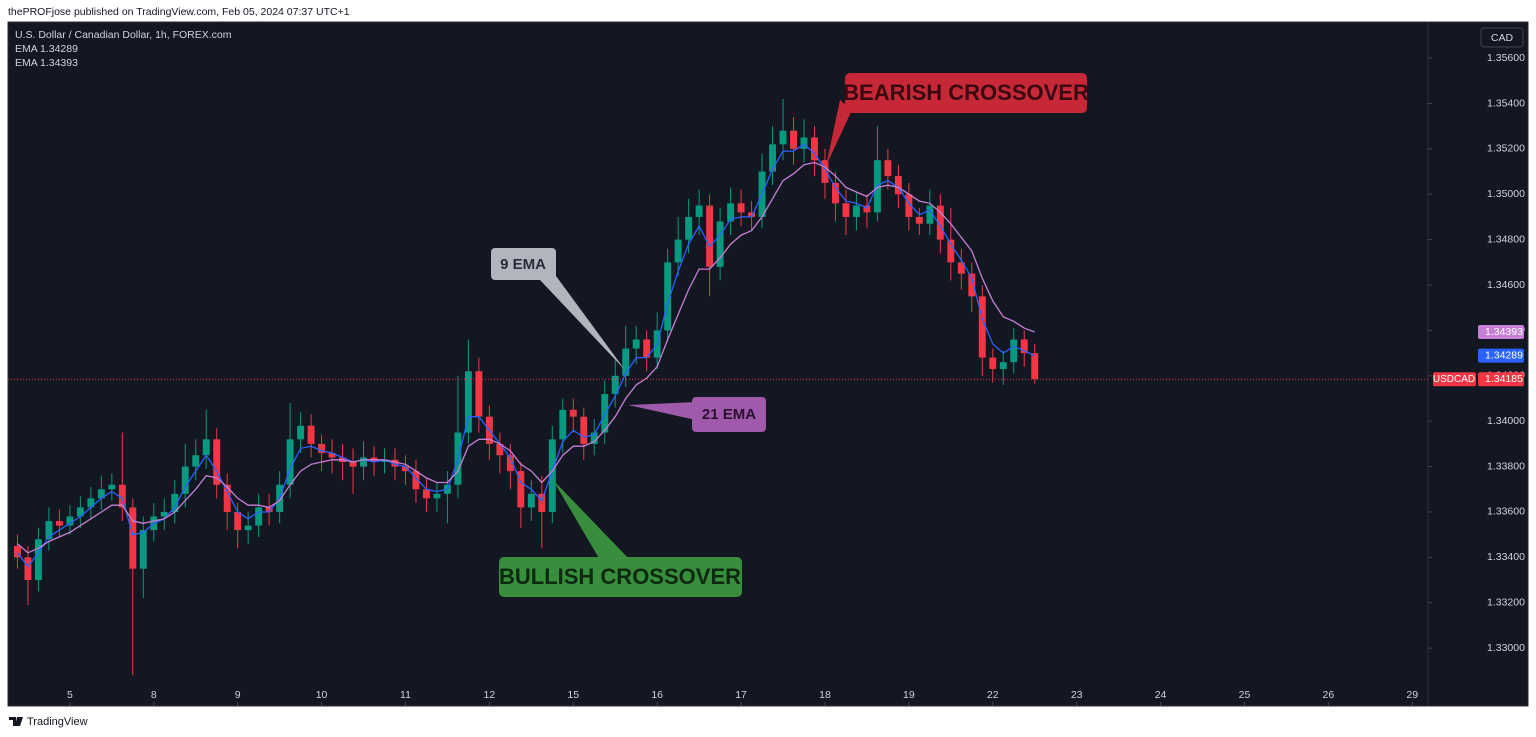 The height and width of the screenshot is (737, 1536). I want to click on x-tick-label: 9, so click(238, 695).